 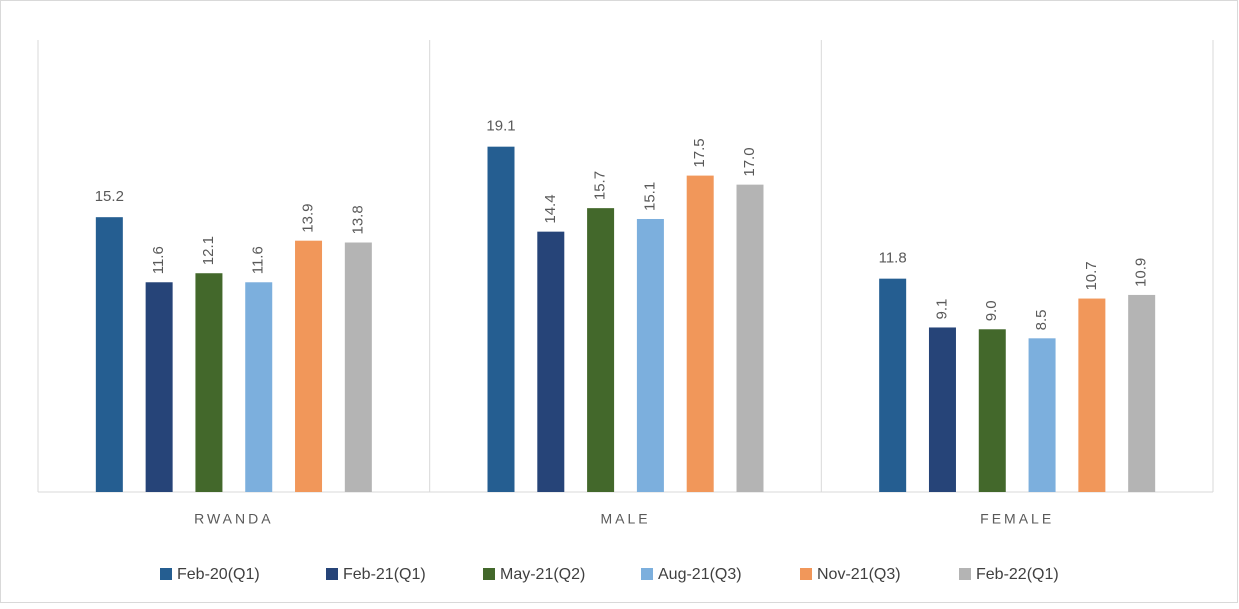 What do you see at coordinates (500, 126) in the screenshot?
I see `value-label: 19.1` at bounding box center [500, 126].